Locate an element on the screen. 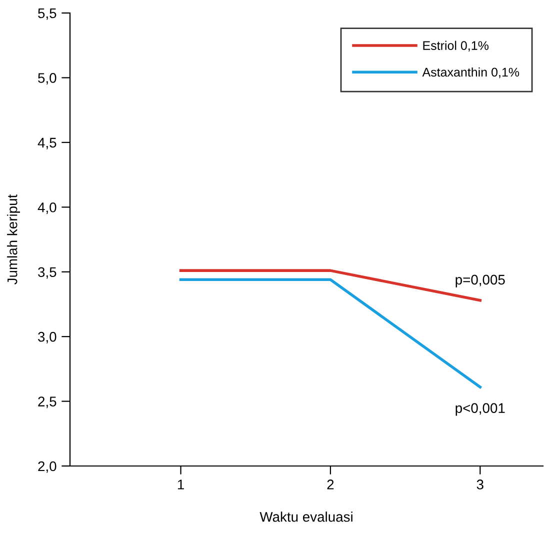 The image size is (553, 542). x-tick-label: 1 is located at coordinates (181, 485).